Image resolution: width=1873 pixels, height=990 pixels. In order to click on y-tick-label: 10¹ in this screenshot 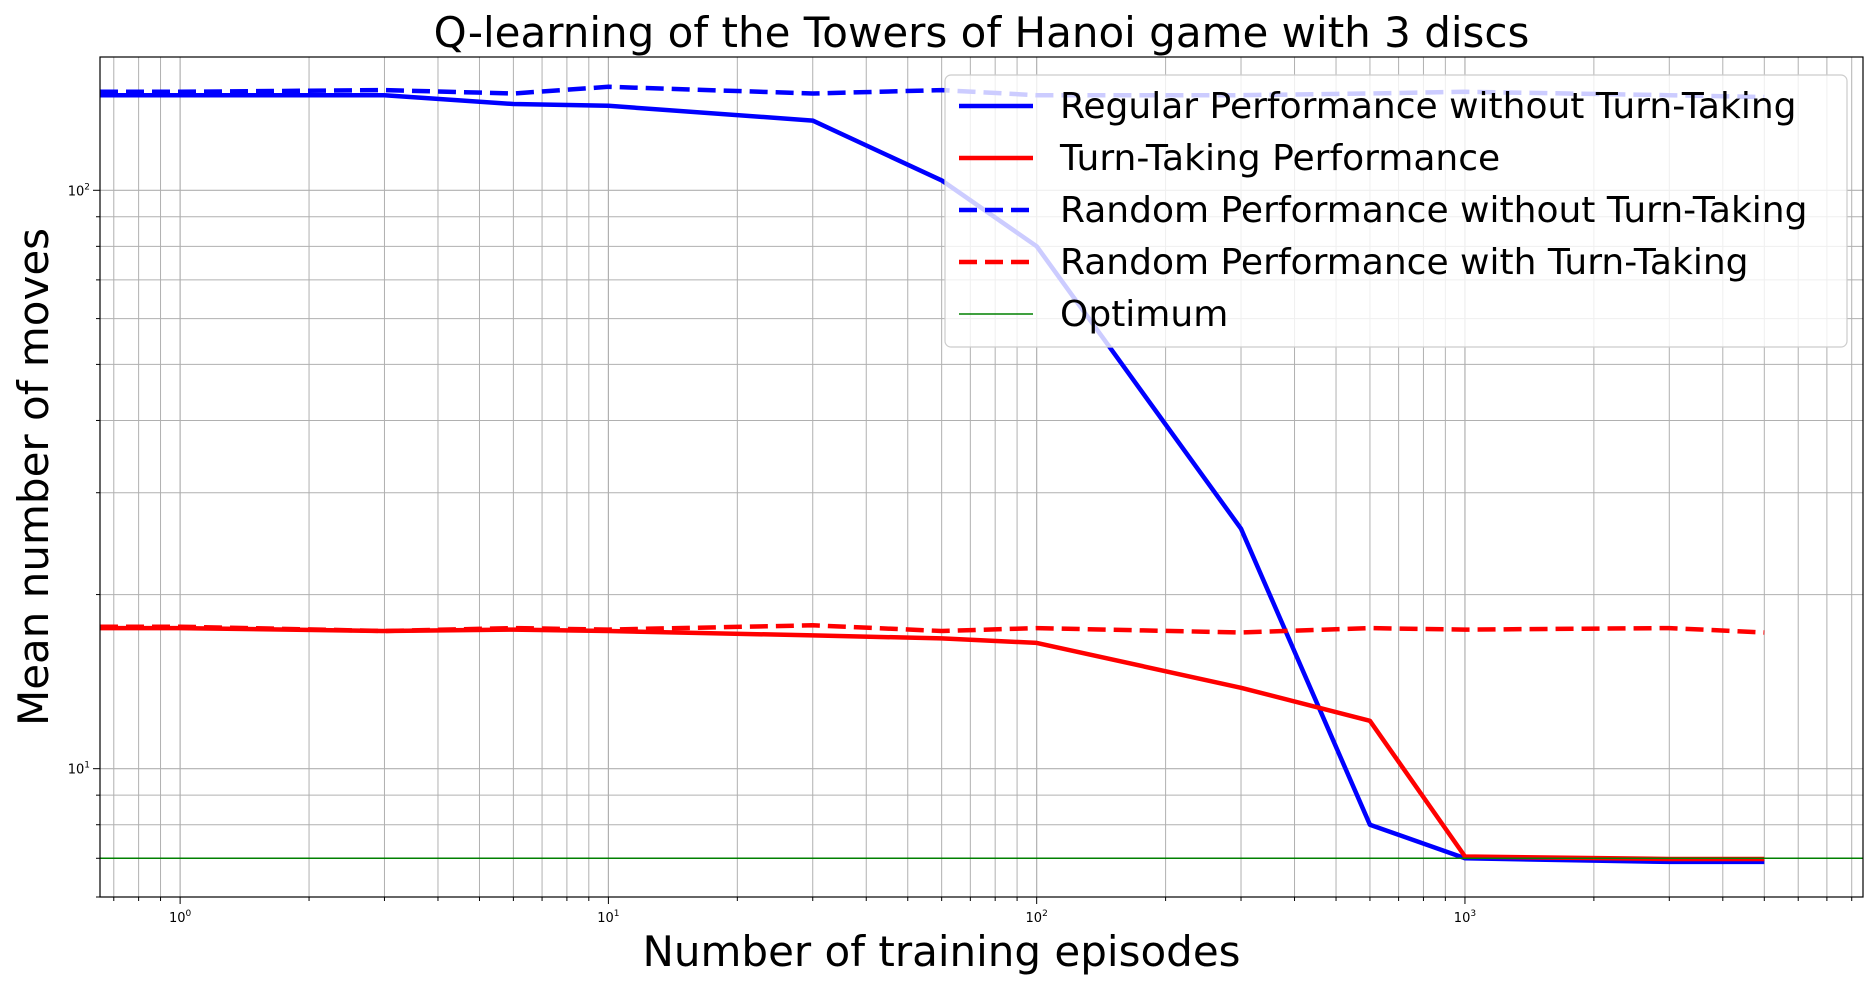, I will do `click(79, 769)`.